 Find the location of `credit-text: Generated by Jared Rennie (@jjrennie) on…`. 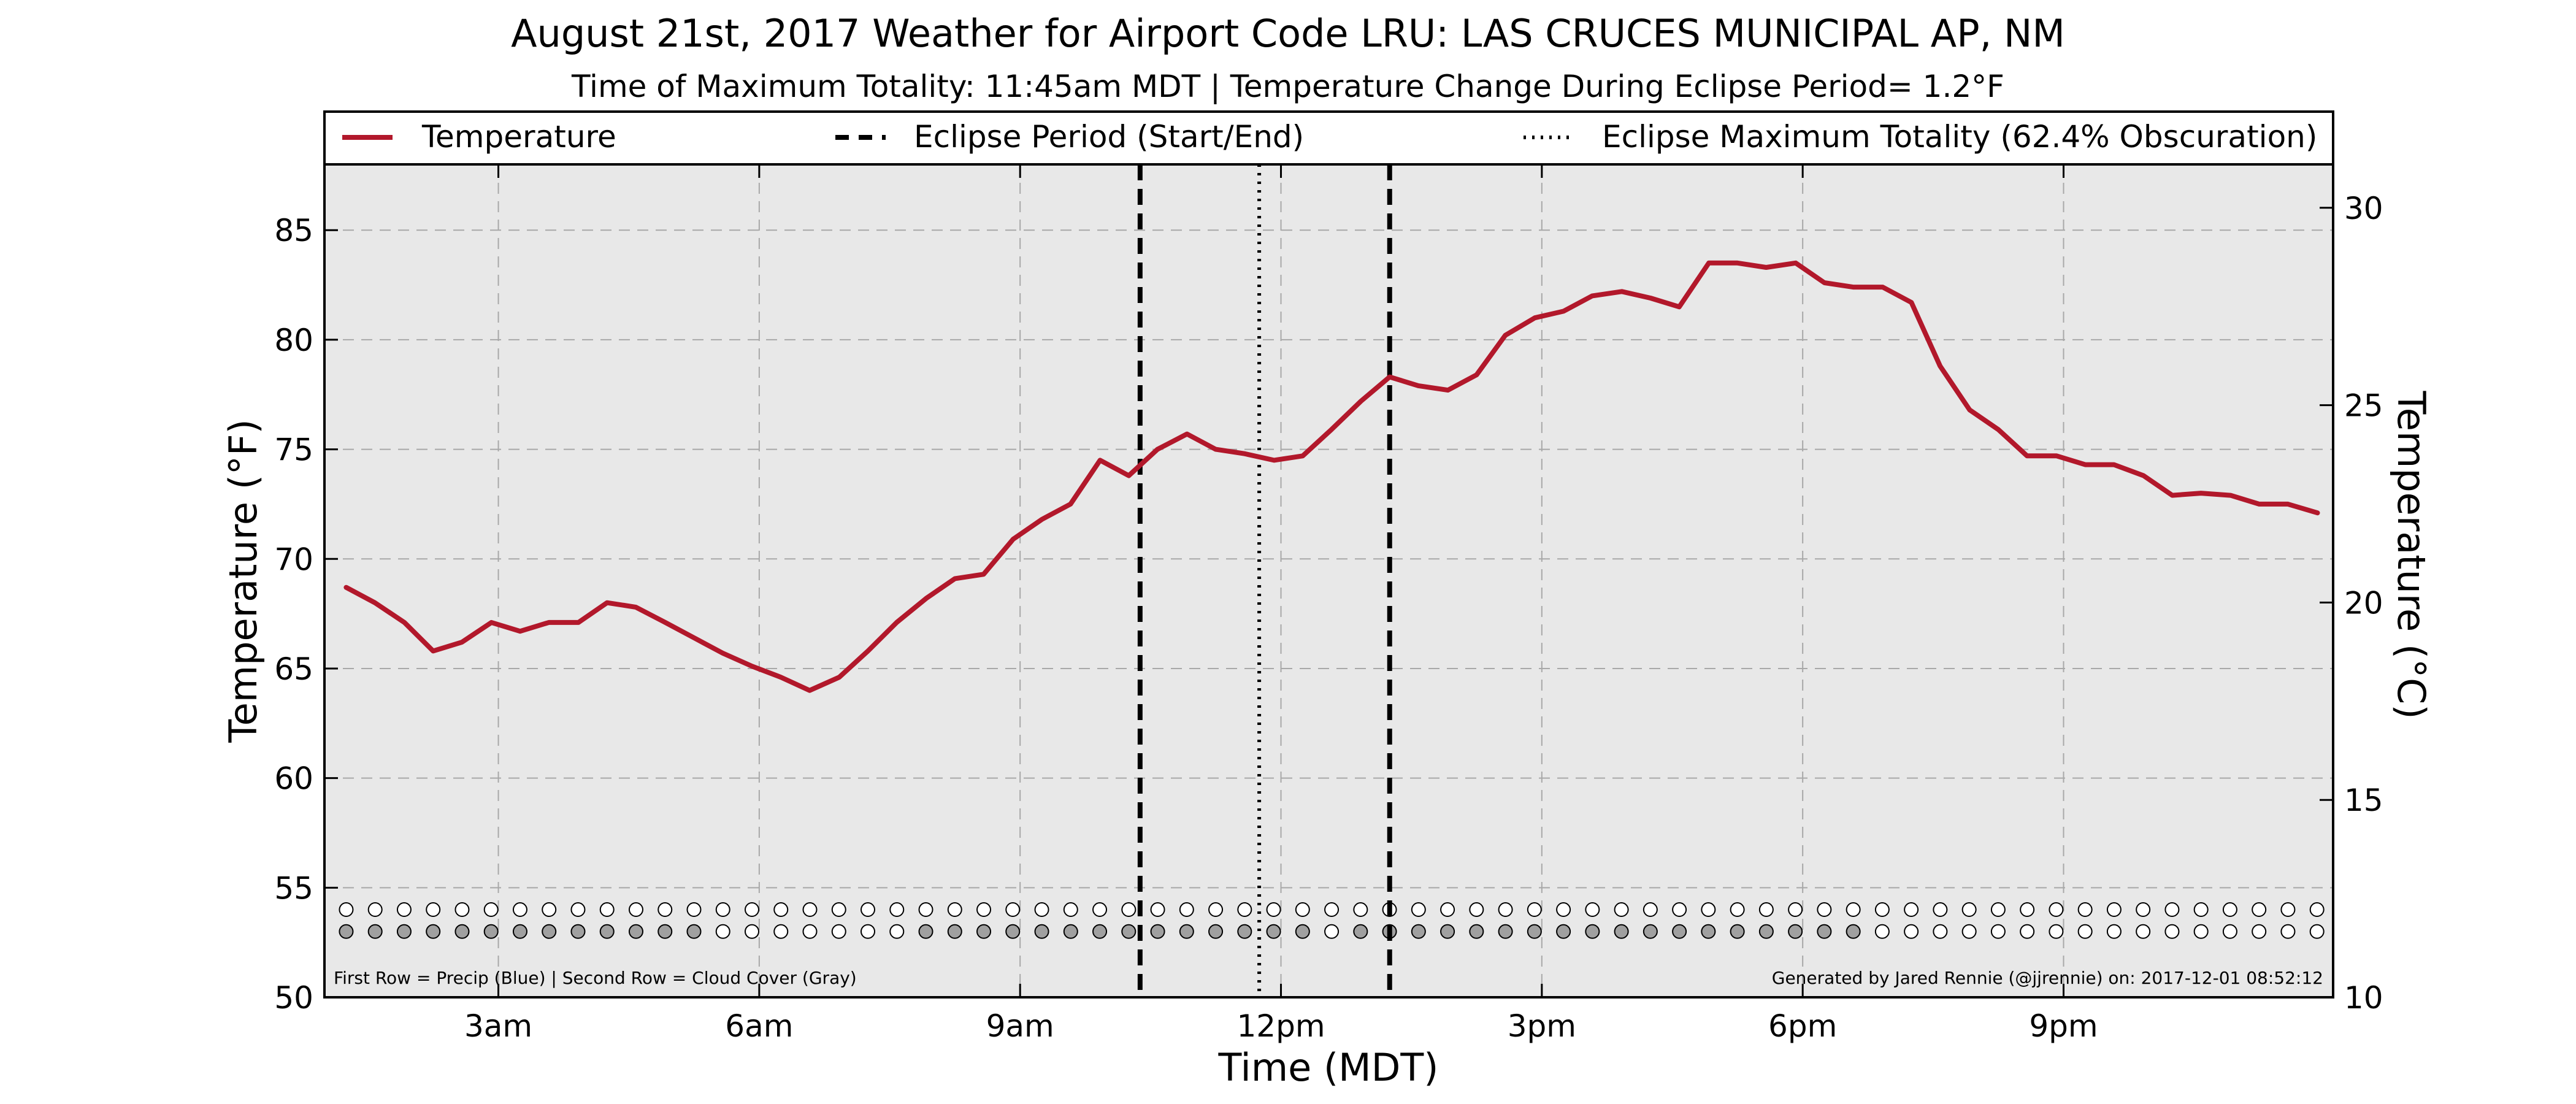

credit-text: Generated by Jared Rennie (@jjrennie) on… is located at coordinates (2047, 978).